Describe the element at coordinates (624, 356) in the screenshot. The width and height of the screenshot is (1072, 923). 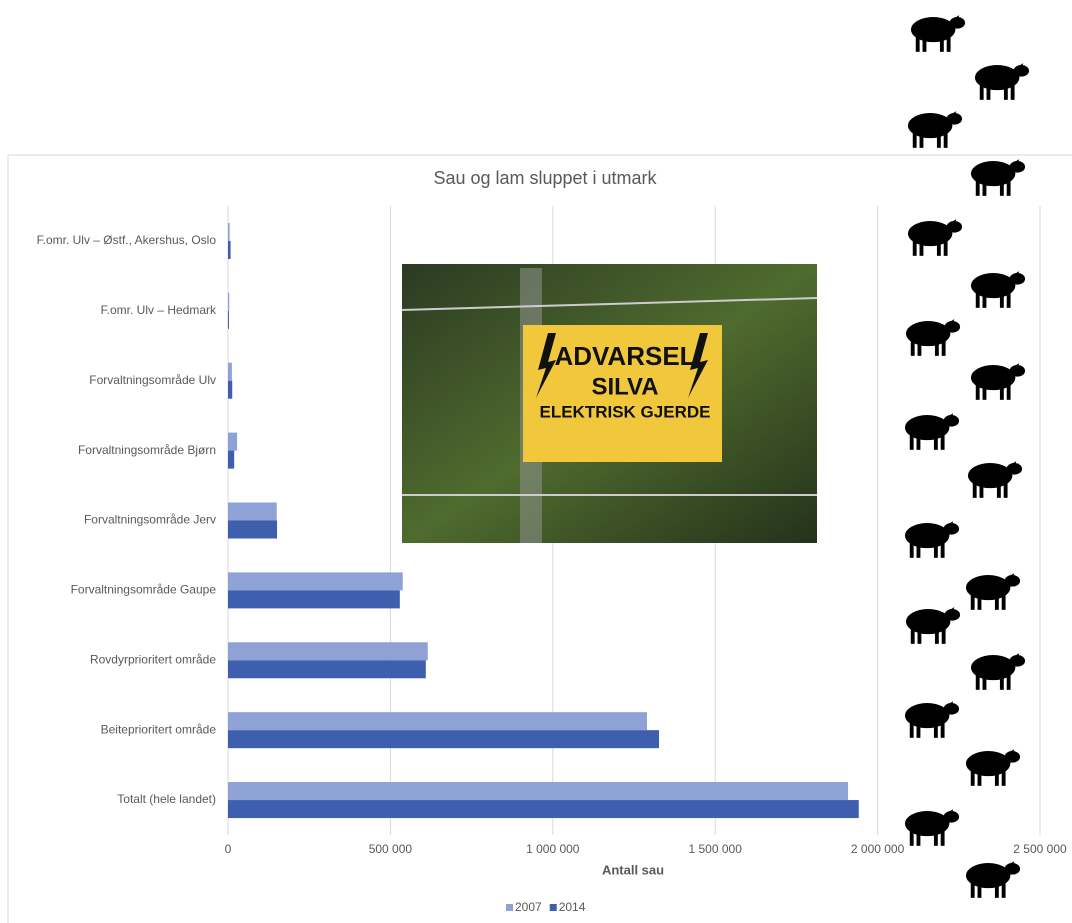
I see `sign-text: ADVARSEL` at that location.